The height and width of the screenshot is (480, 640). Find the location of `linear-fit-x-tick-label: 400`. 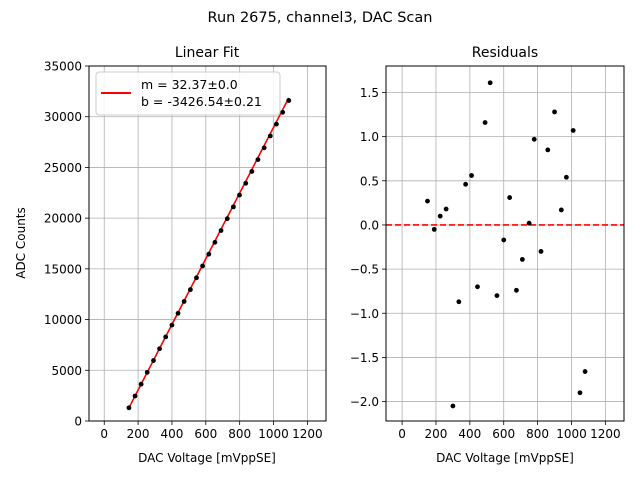

linear-fit-x-tick-label: 400 is located at coordinates (171, 434).